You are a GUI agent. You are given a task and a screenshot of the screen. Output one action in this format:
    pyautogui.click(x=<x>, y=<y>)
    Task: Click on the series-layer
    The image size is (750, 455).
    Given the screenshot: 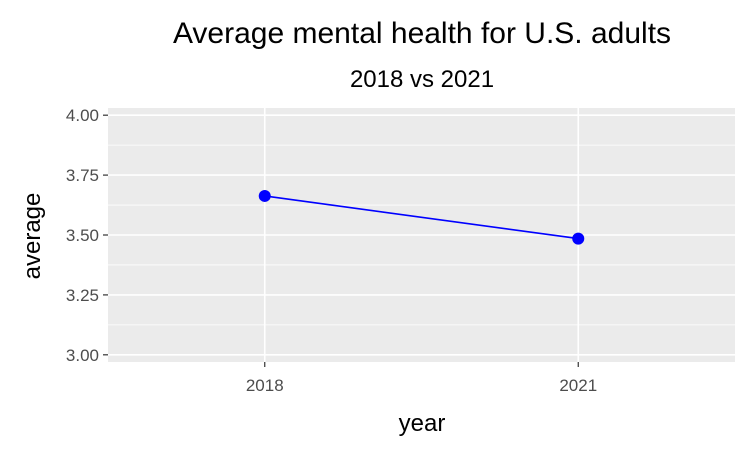 What is the action you would take?
    pyautogui.click(x=421, y=217)
    